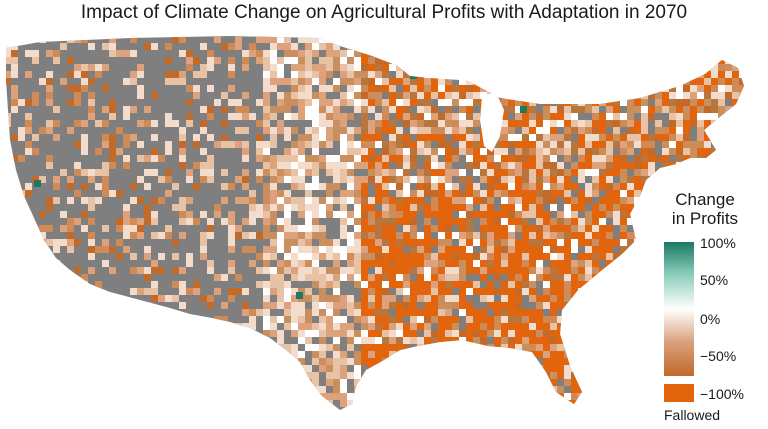 This screenshot has height=429, width=768. What do you see at coordinates (679, 393) in the screenshot?
I see `legend-fallowed-swatch` at bounding box center [679, 393].